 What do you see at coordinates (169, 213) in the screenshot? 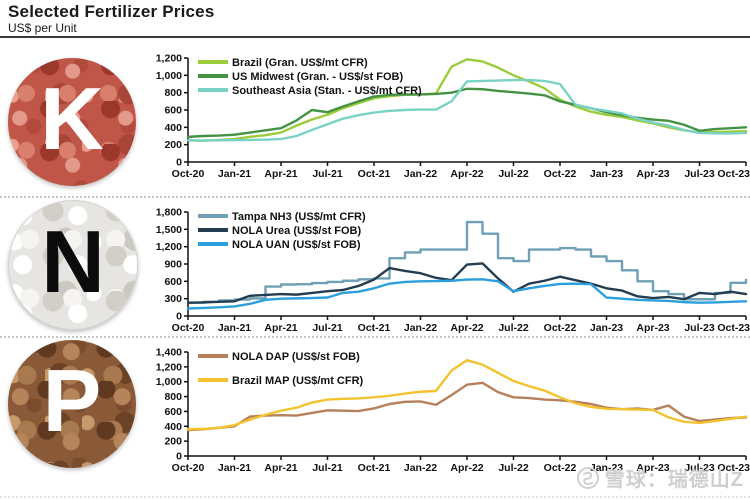
I see `svg-text: 1,800` at bounding box center [169, 213].